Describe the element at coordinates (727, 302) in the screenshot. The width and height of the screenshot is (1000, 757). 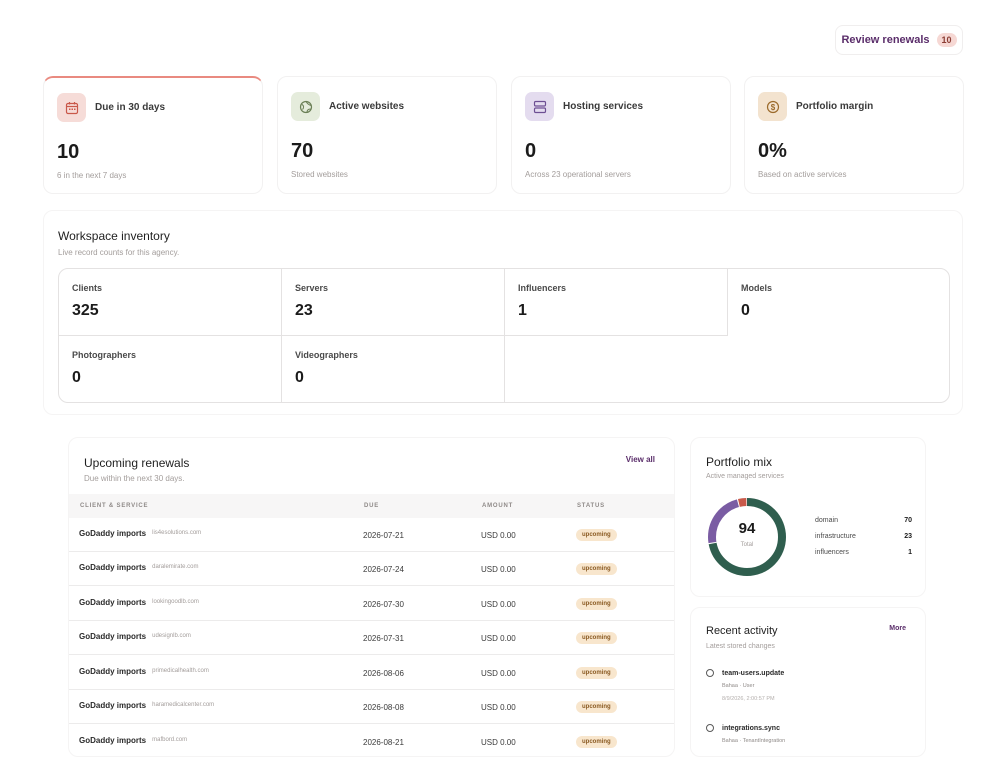
I see `grid-divider` at that location.